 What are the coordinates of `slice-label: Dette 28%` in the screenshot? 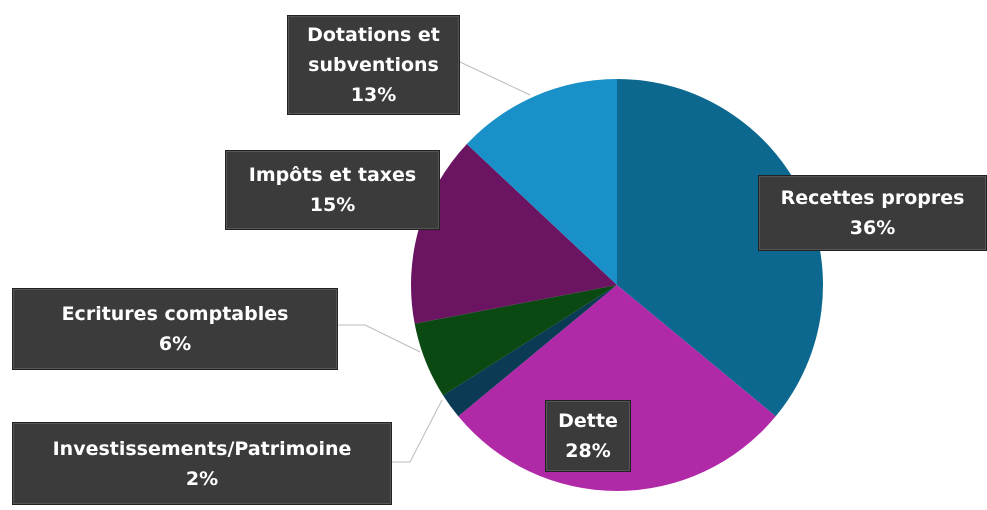 It's located at (588, 436).